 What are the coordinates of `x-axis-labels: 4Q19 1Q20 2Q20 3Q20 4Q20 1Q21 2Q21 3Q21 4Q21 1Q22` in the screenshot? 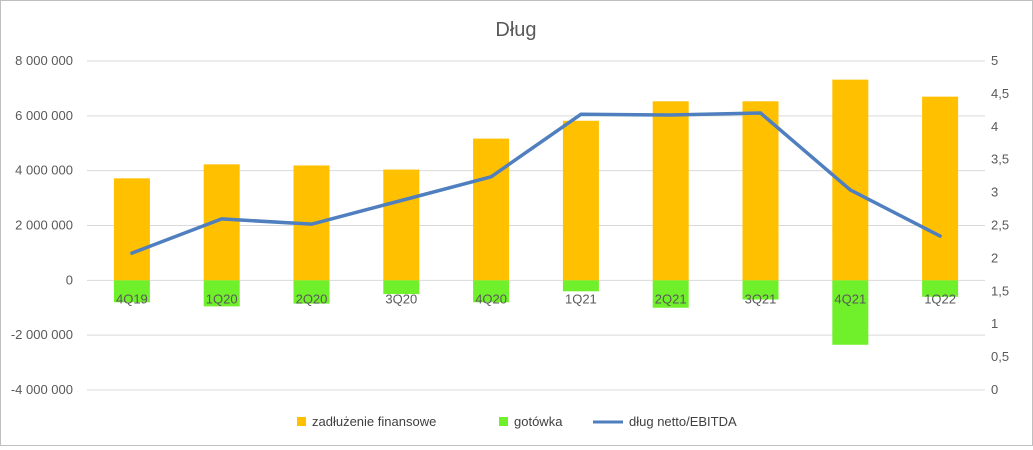 It's located at (536, 298).